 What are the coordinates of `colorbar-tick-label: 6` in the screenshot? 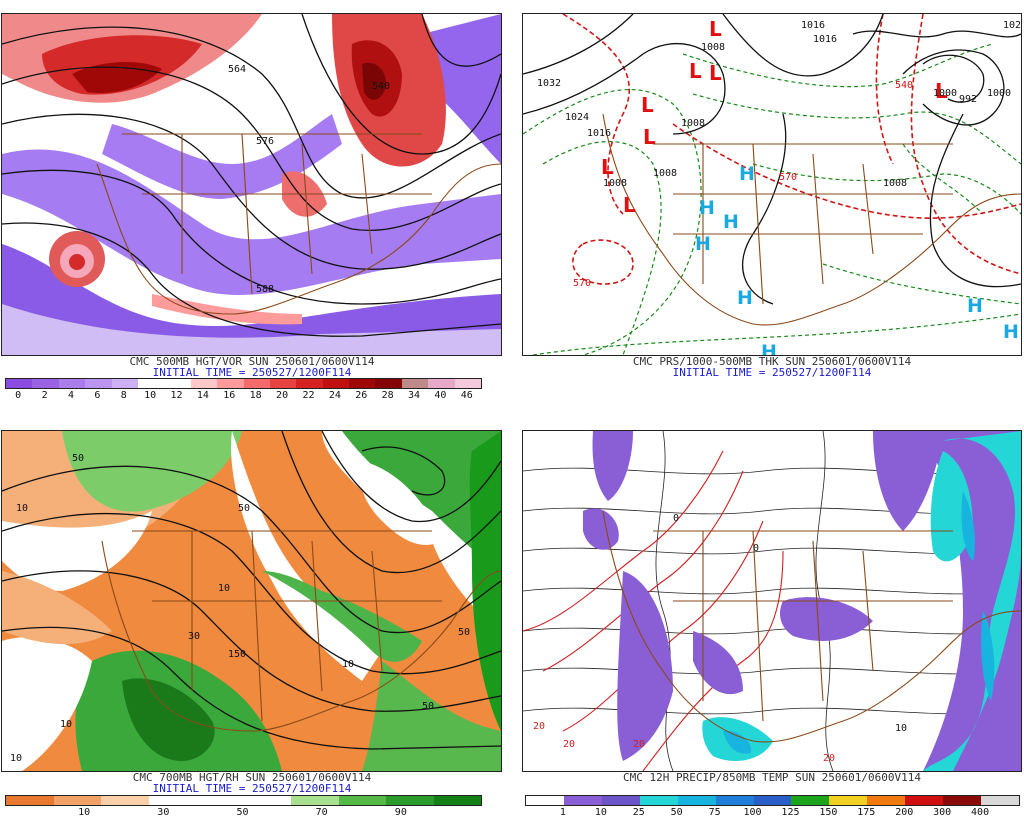 It's located at (97, 395).